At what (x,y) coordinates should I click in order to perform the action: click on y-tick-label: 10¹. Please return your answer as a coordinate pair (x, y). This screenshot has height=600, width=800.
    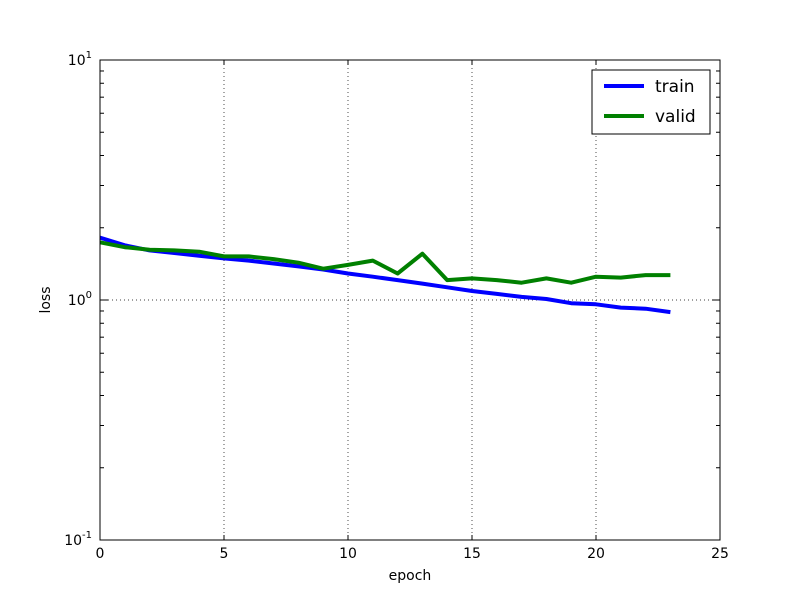
    Looking at the image, I should click on (80, 59).